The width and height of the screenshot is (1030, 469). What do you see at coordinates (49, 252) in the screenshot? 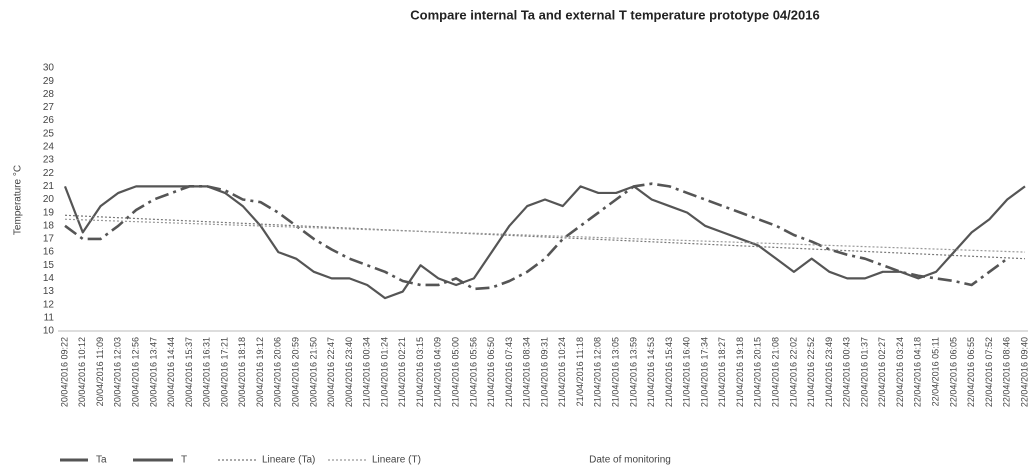
I see `y-tick-label: 16` at bounding box center [49, 252].